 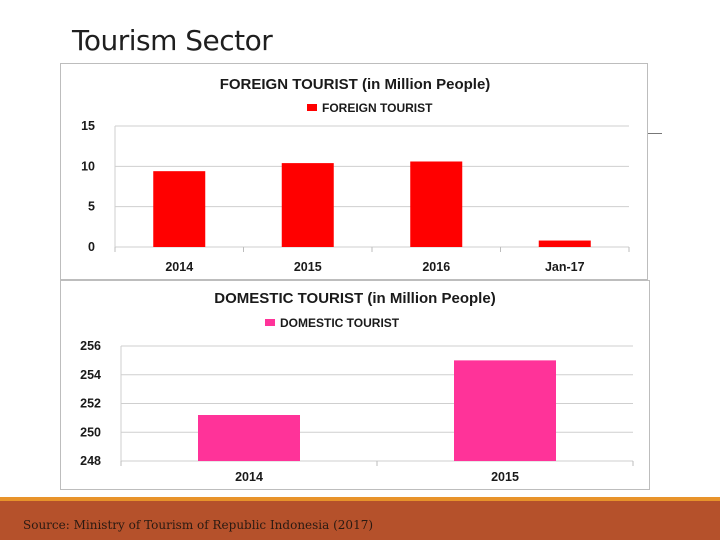 I want to click on domestic-bar-2015, so click(x=505, y=410).